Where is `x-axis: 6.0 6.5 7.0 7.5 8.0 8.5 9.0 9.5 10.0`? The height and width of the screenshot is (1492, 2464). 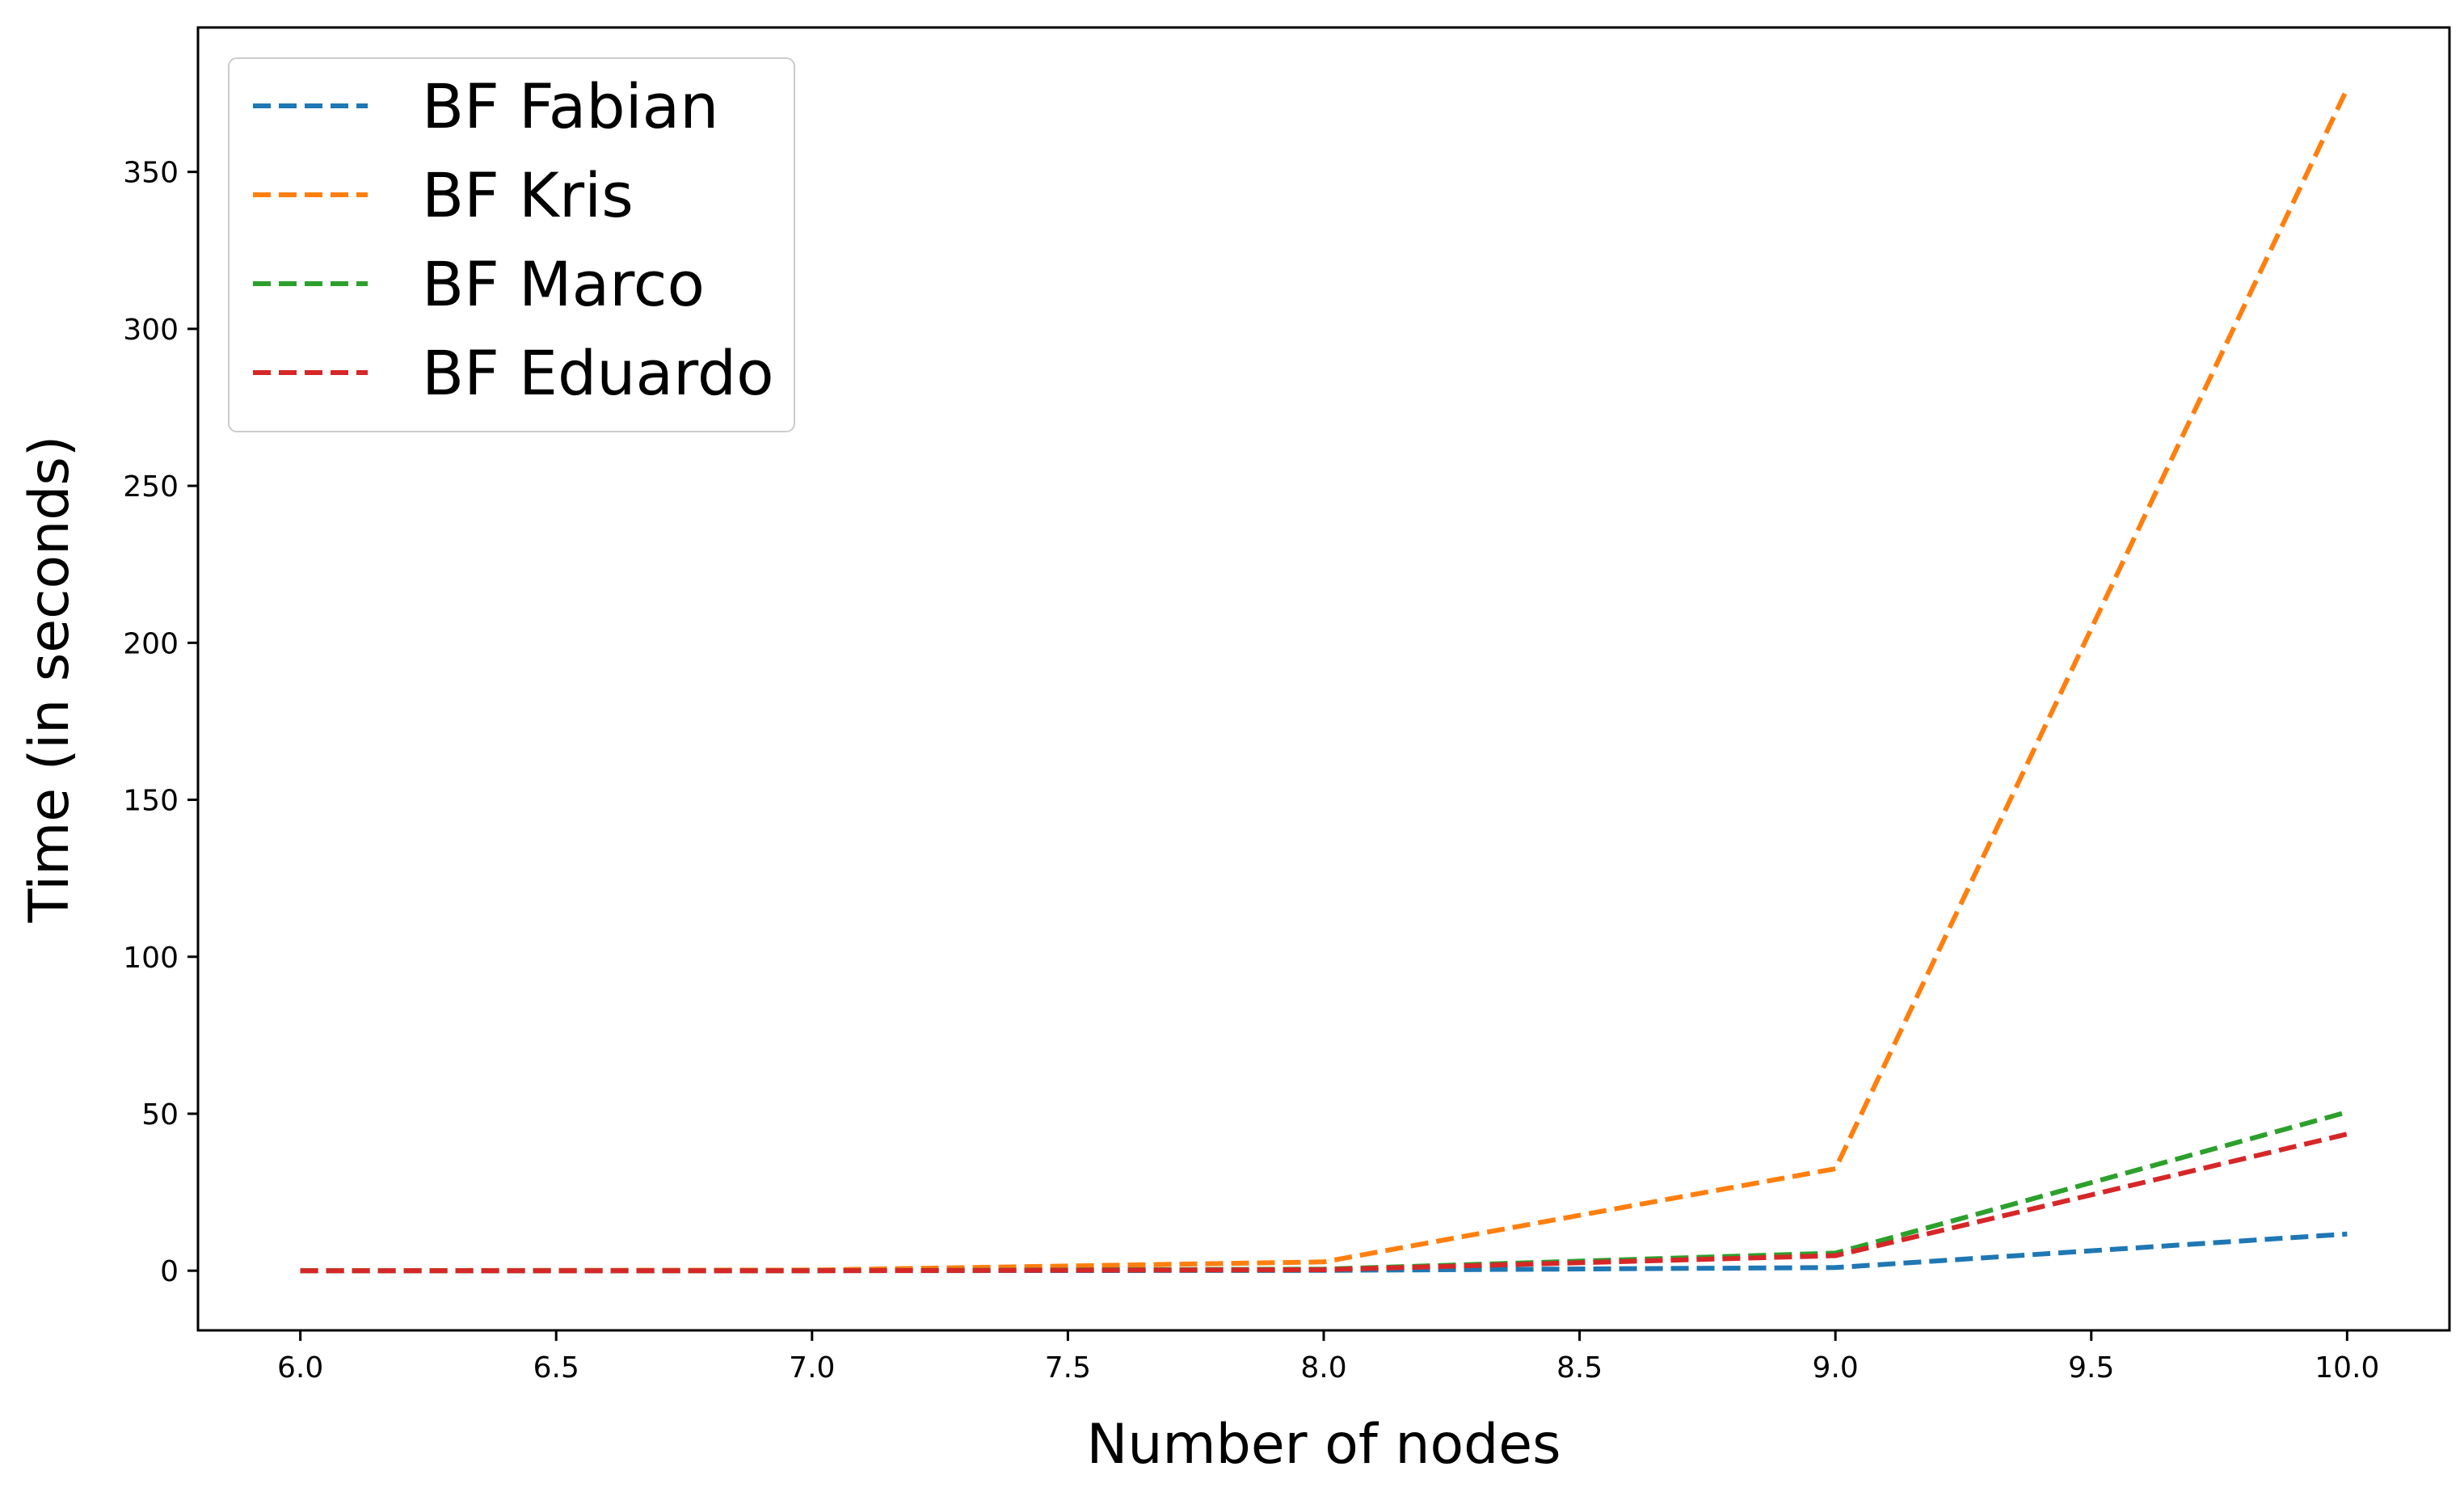
x-axis: 6.0 6.5 7.0 7.5 8.0 8.5 9.0 9.5 10.0 is located at coordinates (1328, 1357).